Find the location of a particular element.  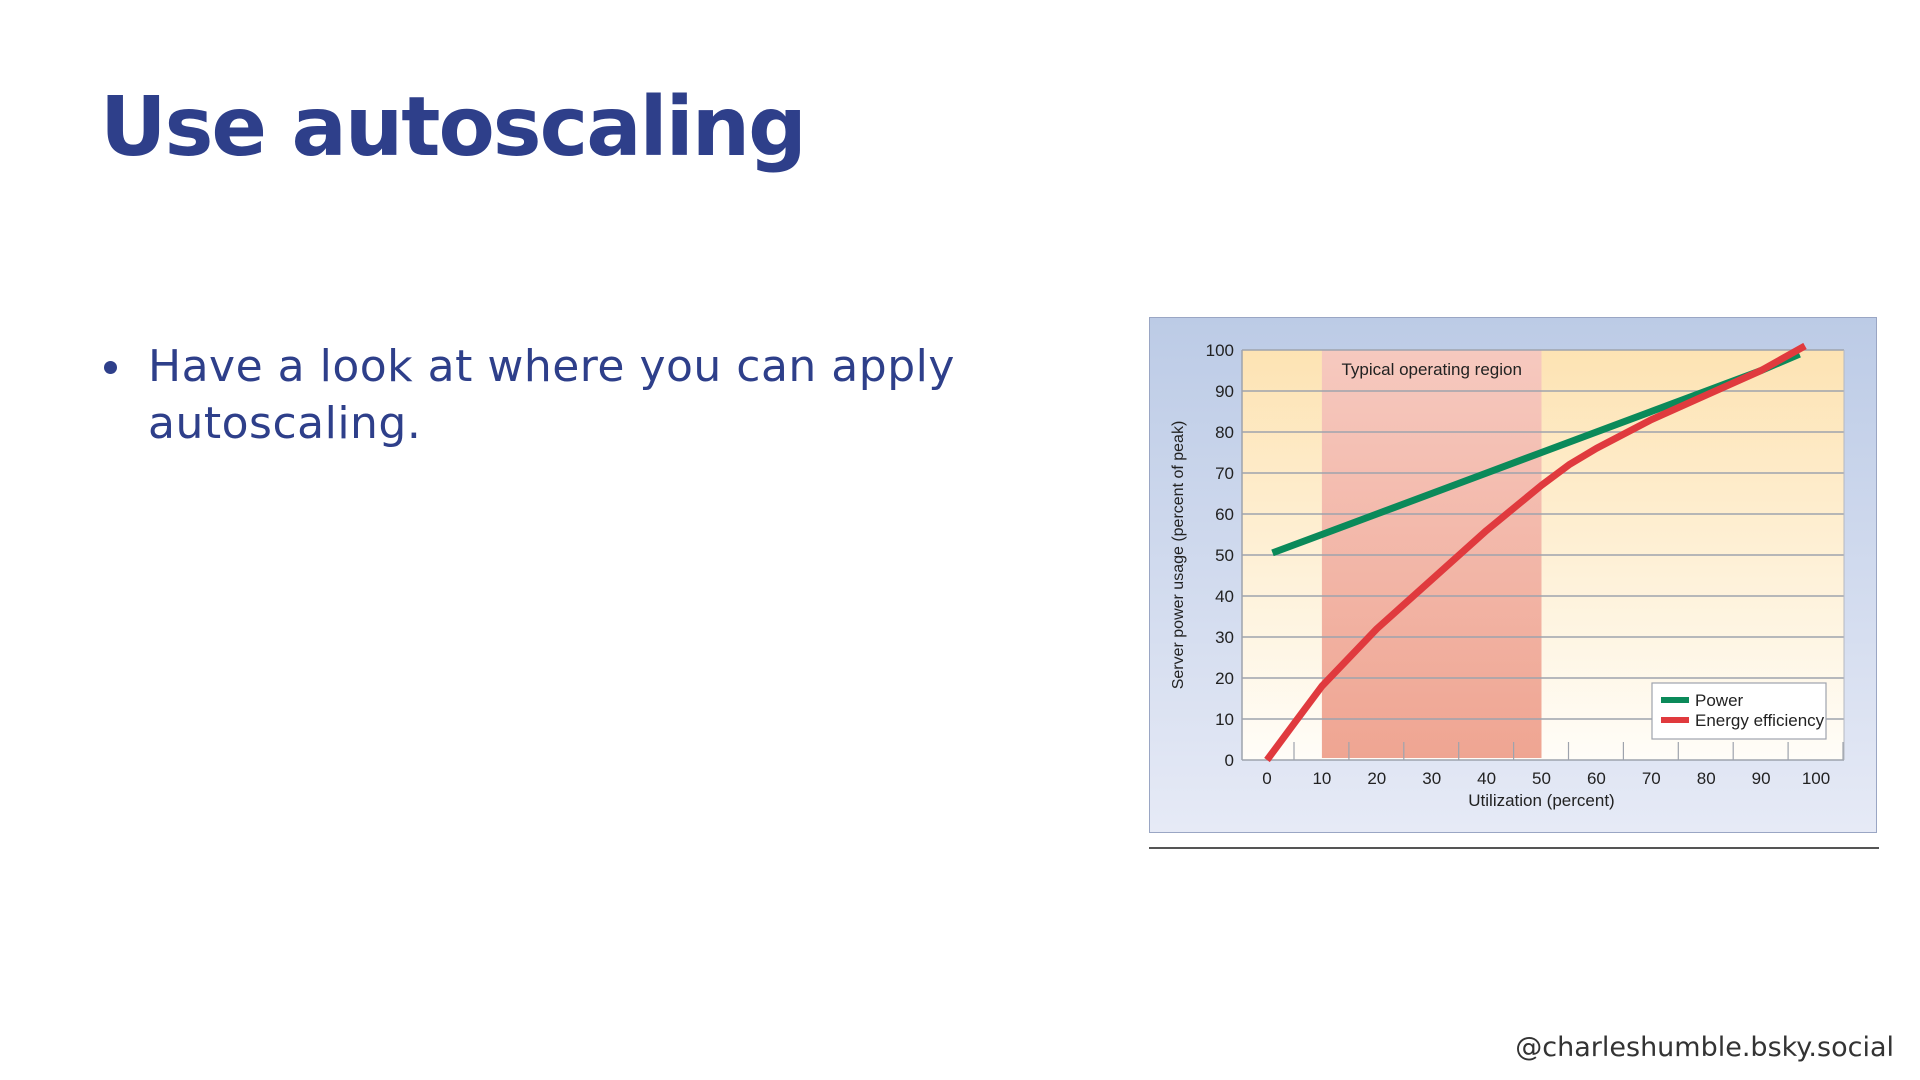

x-tick-label: 20 is located at coordinates (1376, 778).